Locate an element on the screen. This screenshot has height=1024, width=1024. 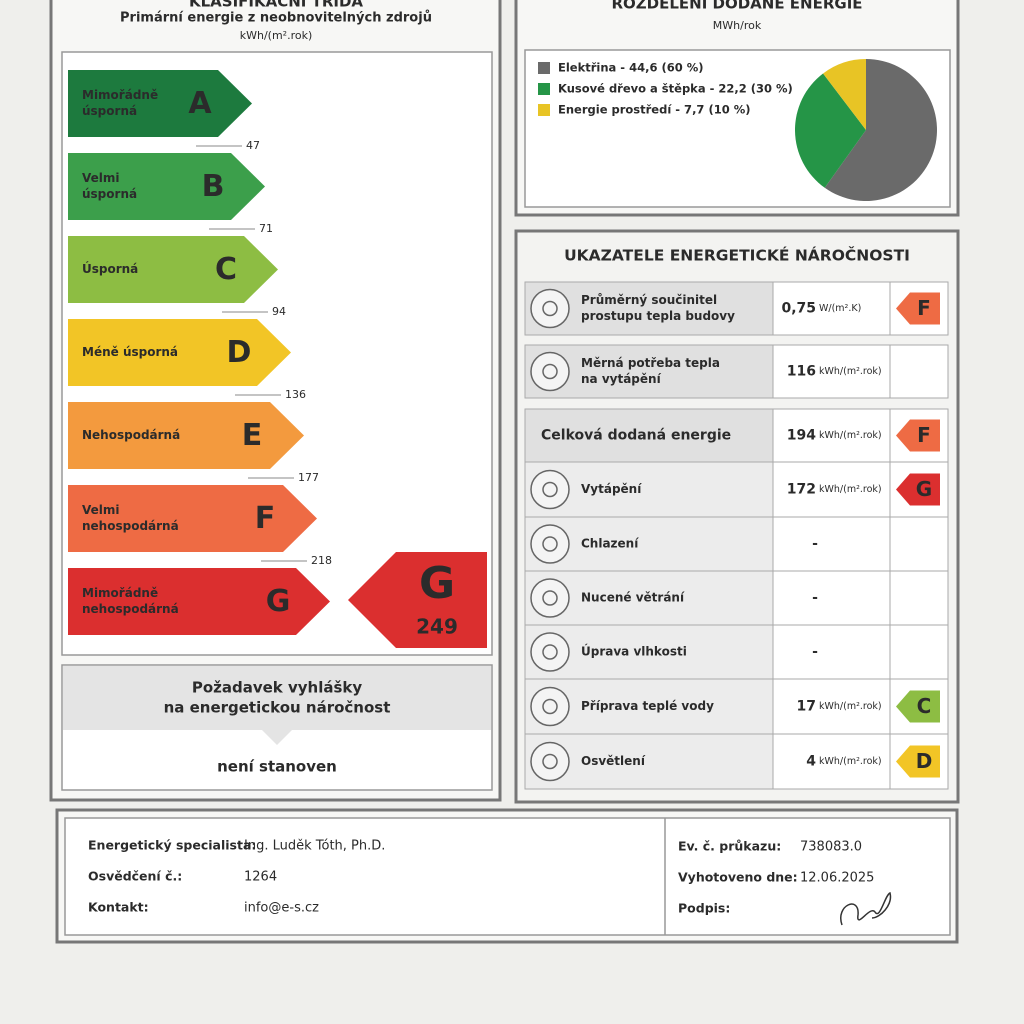
row-unit: W/(m².K) is located at coordinates (840, 308).